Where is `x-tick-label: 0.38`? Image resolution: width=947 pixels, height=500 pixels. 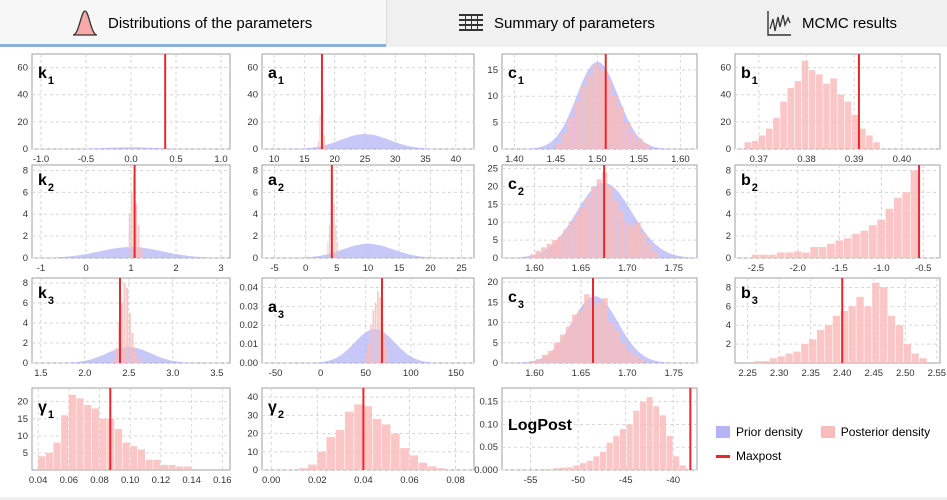
x-tick-label: 0.38 is located at coordinates (806, 159).